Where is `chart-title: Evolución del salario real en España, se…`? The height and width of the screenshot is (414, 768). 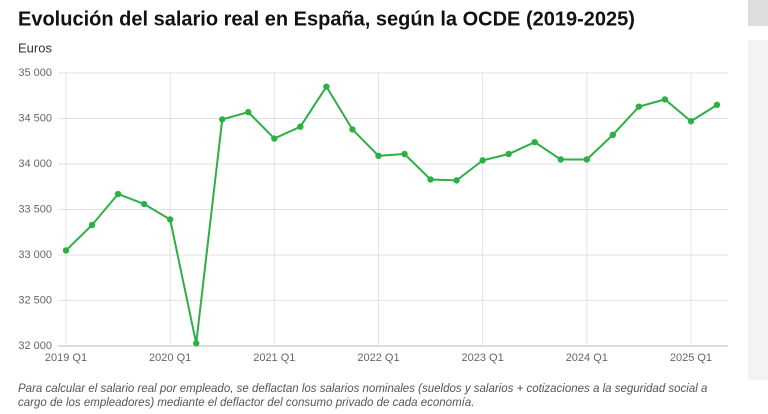 chart-title: Evolución del salario real en España, se… is located at coordinates (326, 19).